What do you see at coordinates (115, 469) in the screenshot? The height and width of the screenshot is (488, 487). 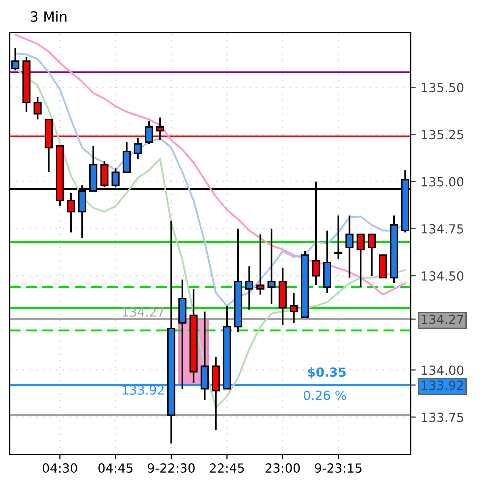 I see `x-tick-label: 04:45` at bounding box center [115, 469].